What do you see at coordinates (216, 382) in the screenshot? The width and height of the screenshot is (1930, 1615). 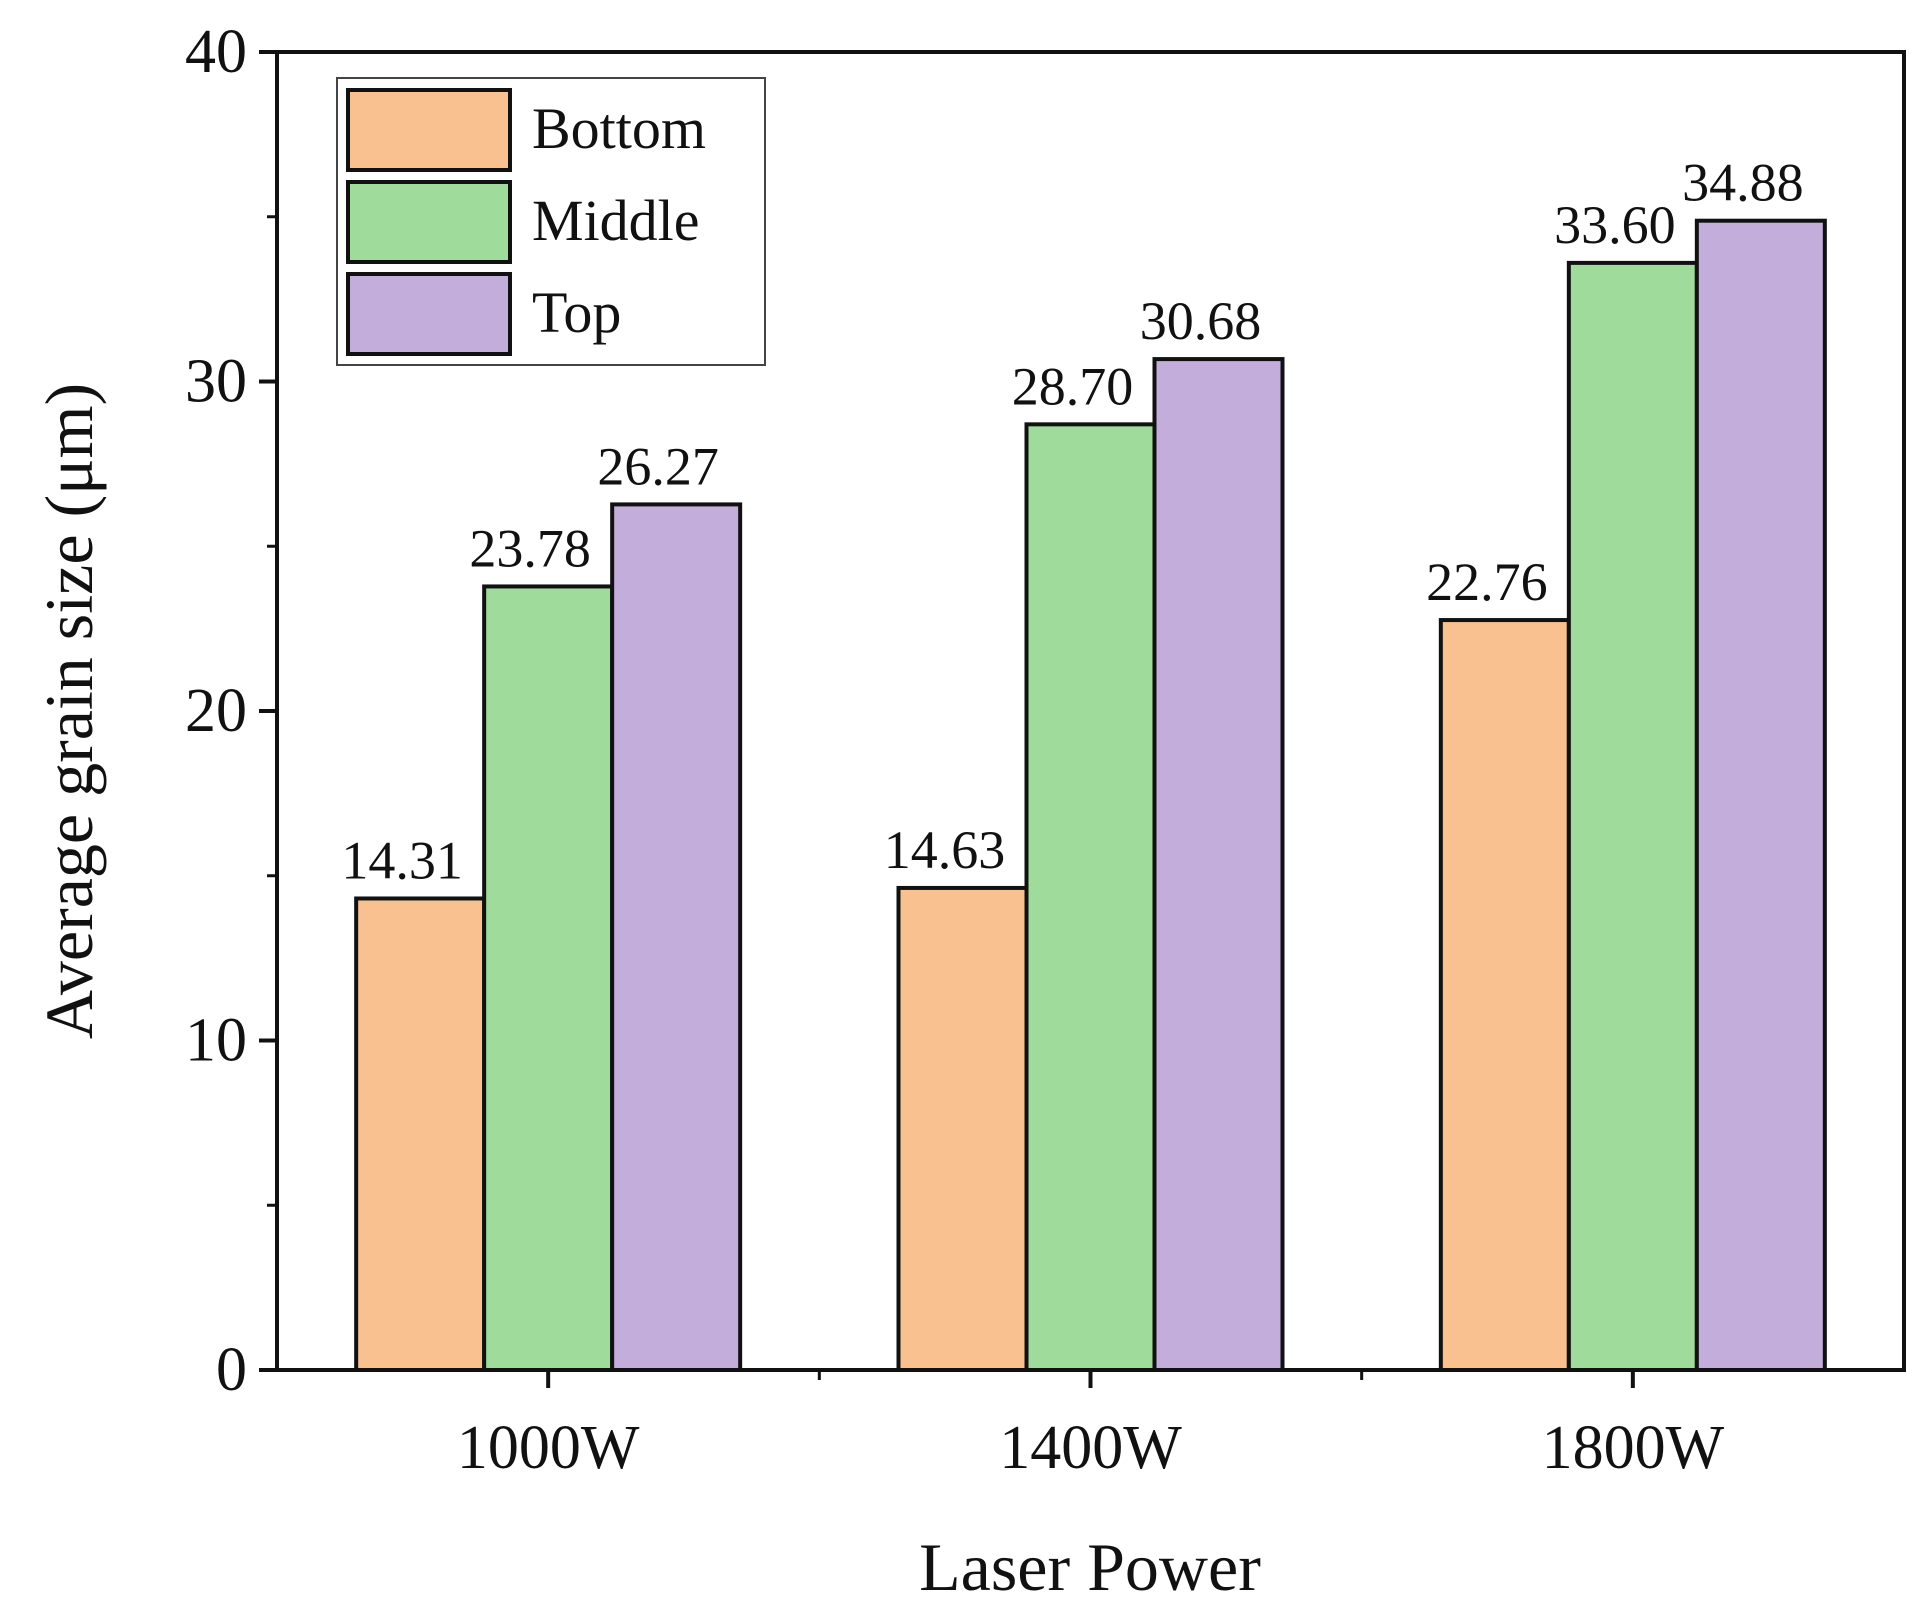 I see `y-tick-label: 30` at bounding box center [216, 382].